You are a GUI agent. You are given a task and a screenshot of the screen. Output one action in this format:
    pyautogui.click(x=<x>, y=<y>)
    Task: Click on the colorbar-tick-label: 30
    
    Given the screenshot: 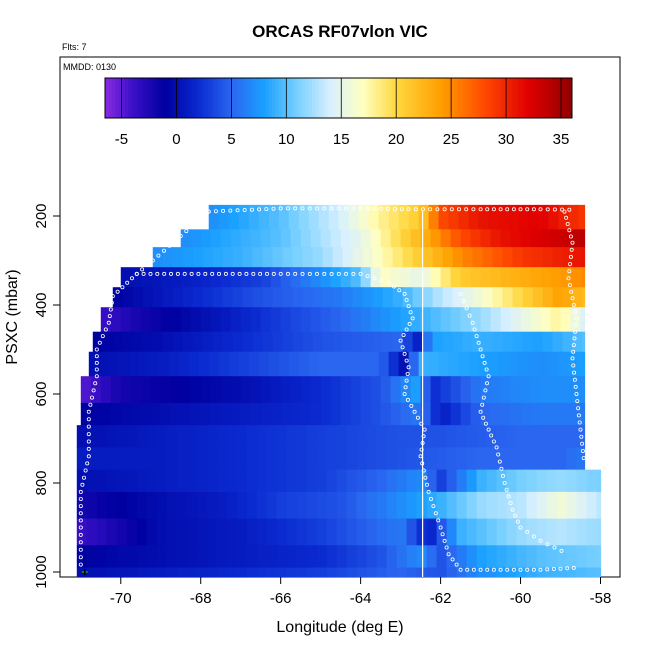 What is the action you would take?
    pyautogui.click(x=506, y=139)
    